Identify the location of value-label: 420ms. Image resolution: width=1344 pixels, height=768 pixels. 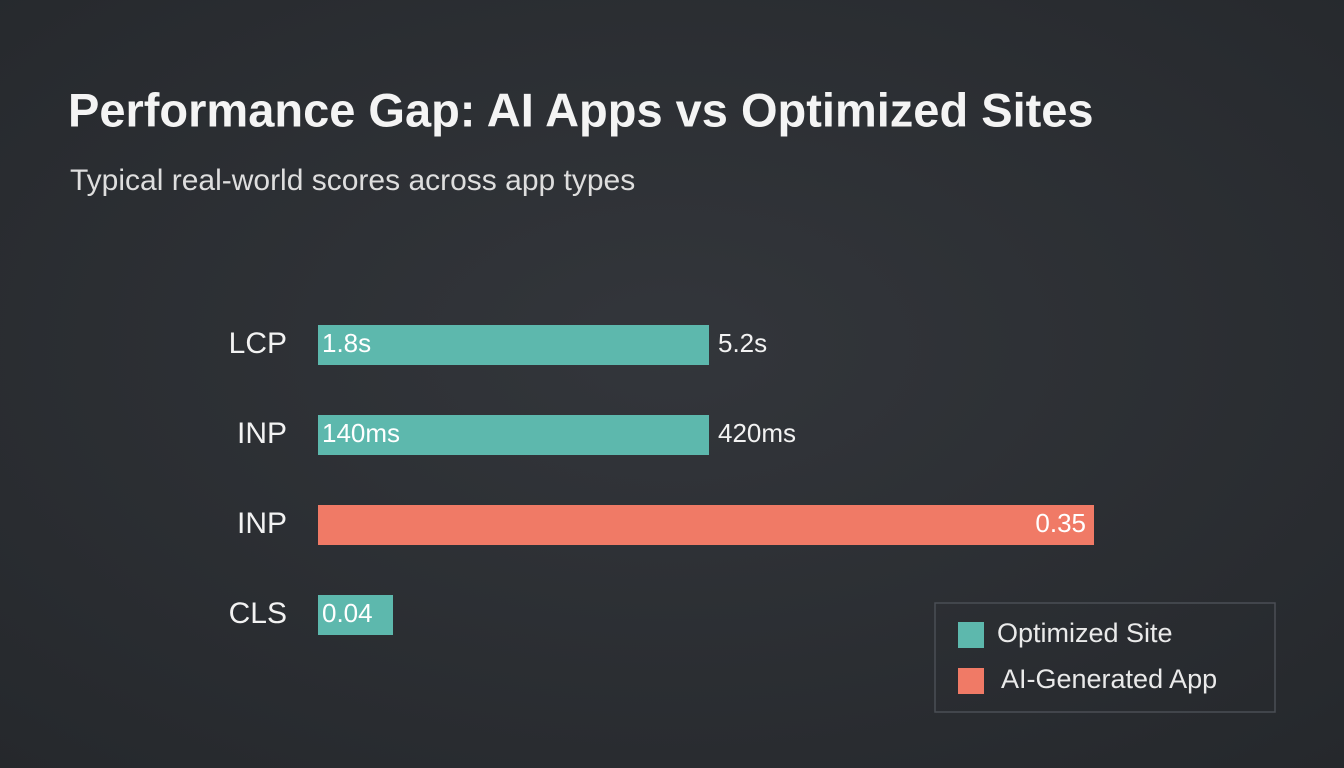
(757, 433).